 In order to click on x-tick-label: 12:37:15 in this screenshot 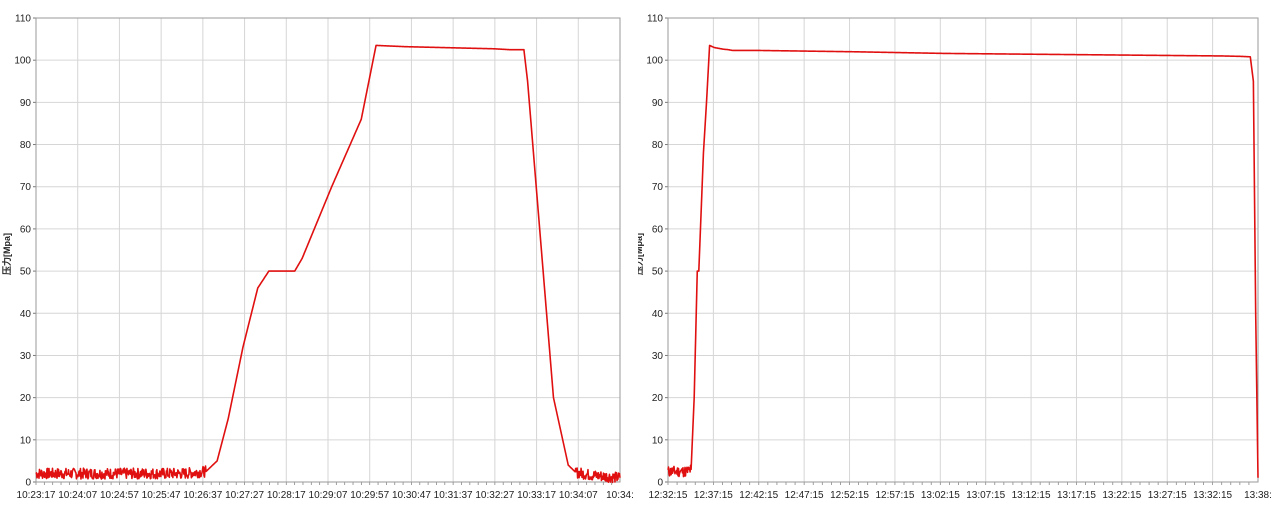, I will do `click(713, 495)`.